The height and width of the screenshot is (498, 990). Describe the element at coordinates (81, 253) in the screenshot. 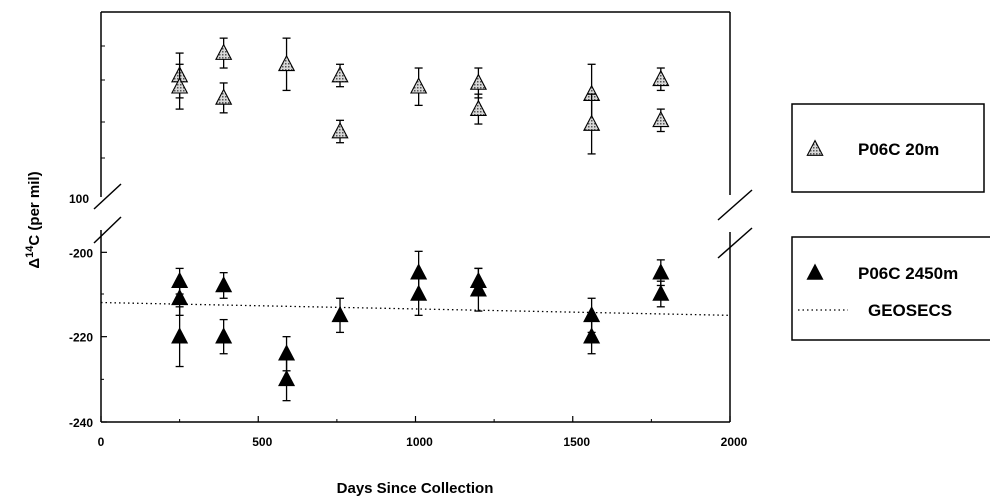

I see `y-tick-label: -200` at that location.